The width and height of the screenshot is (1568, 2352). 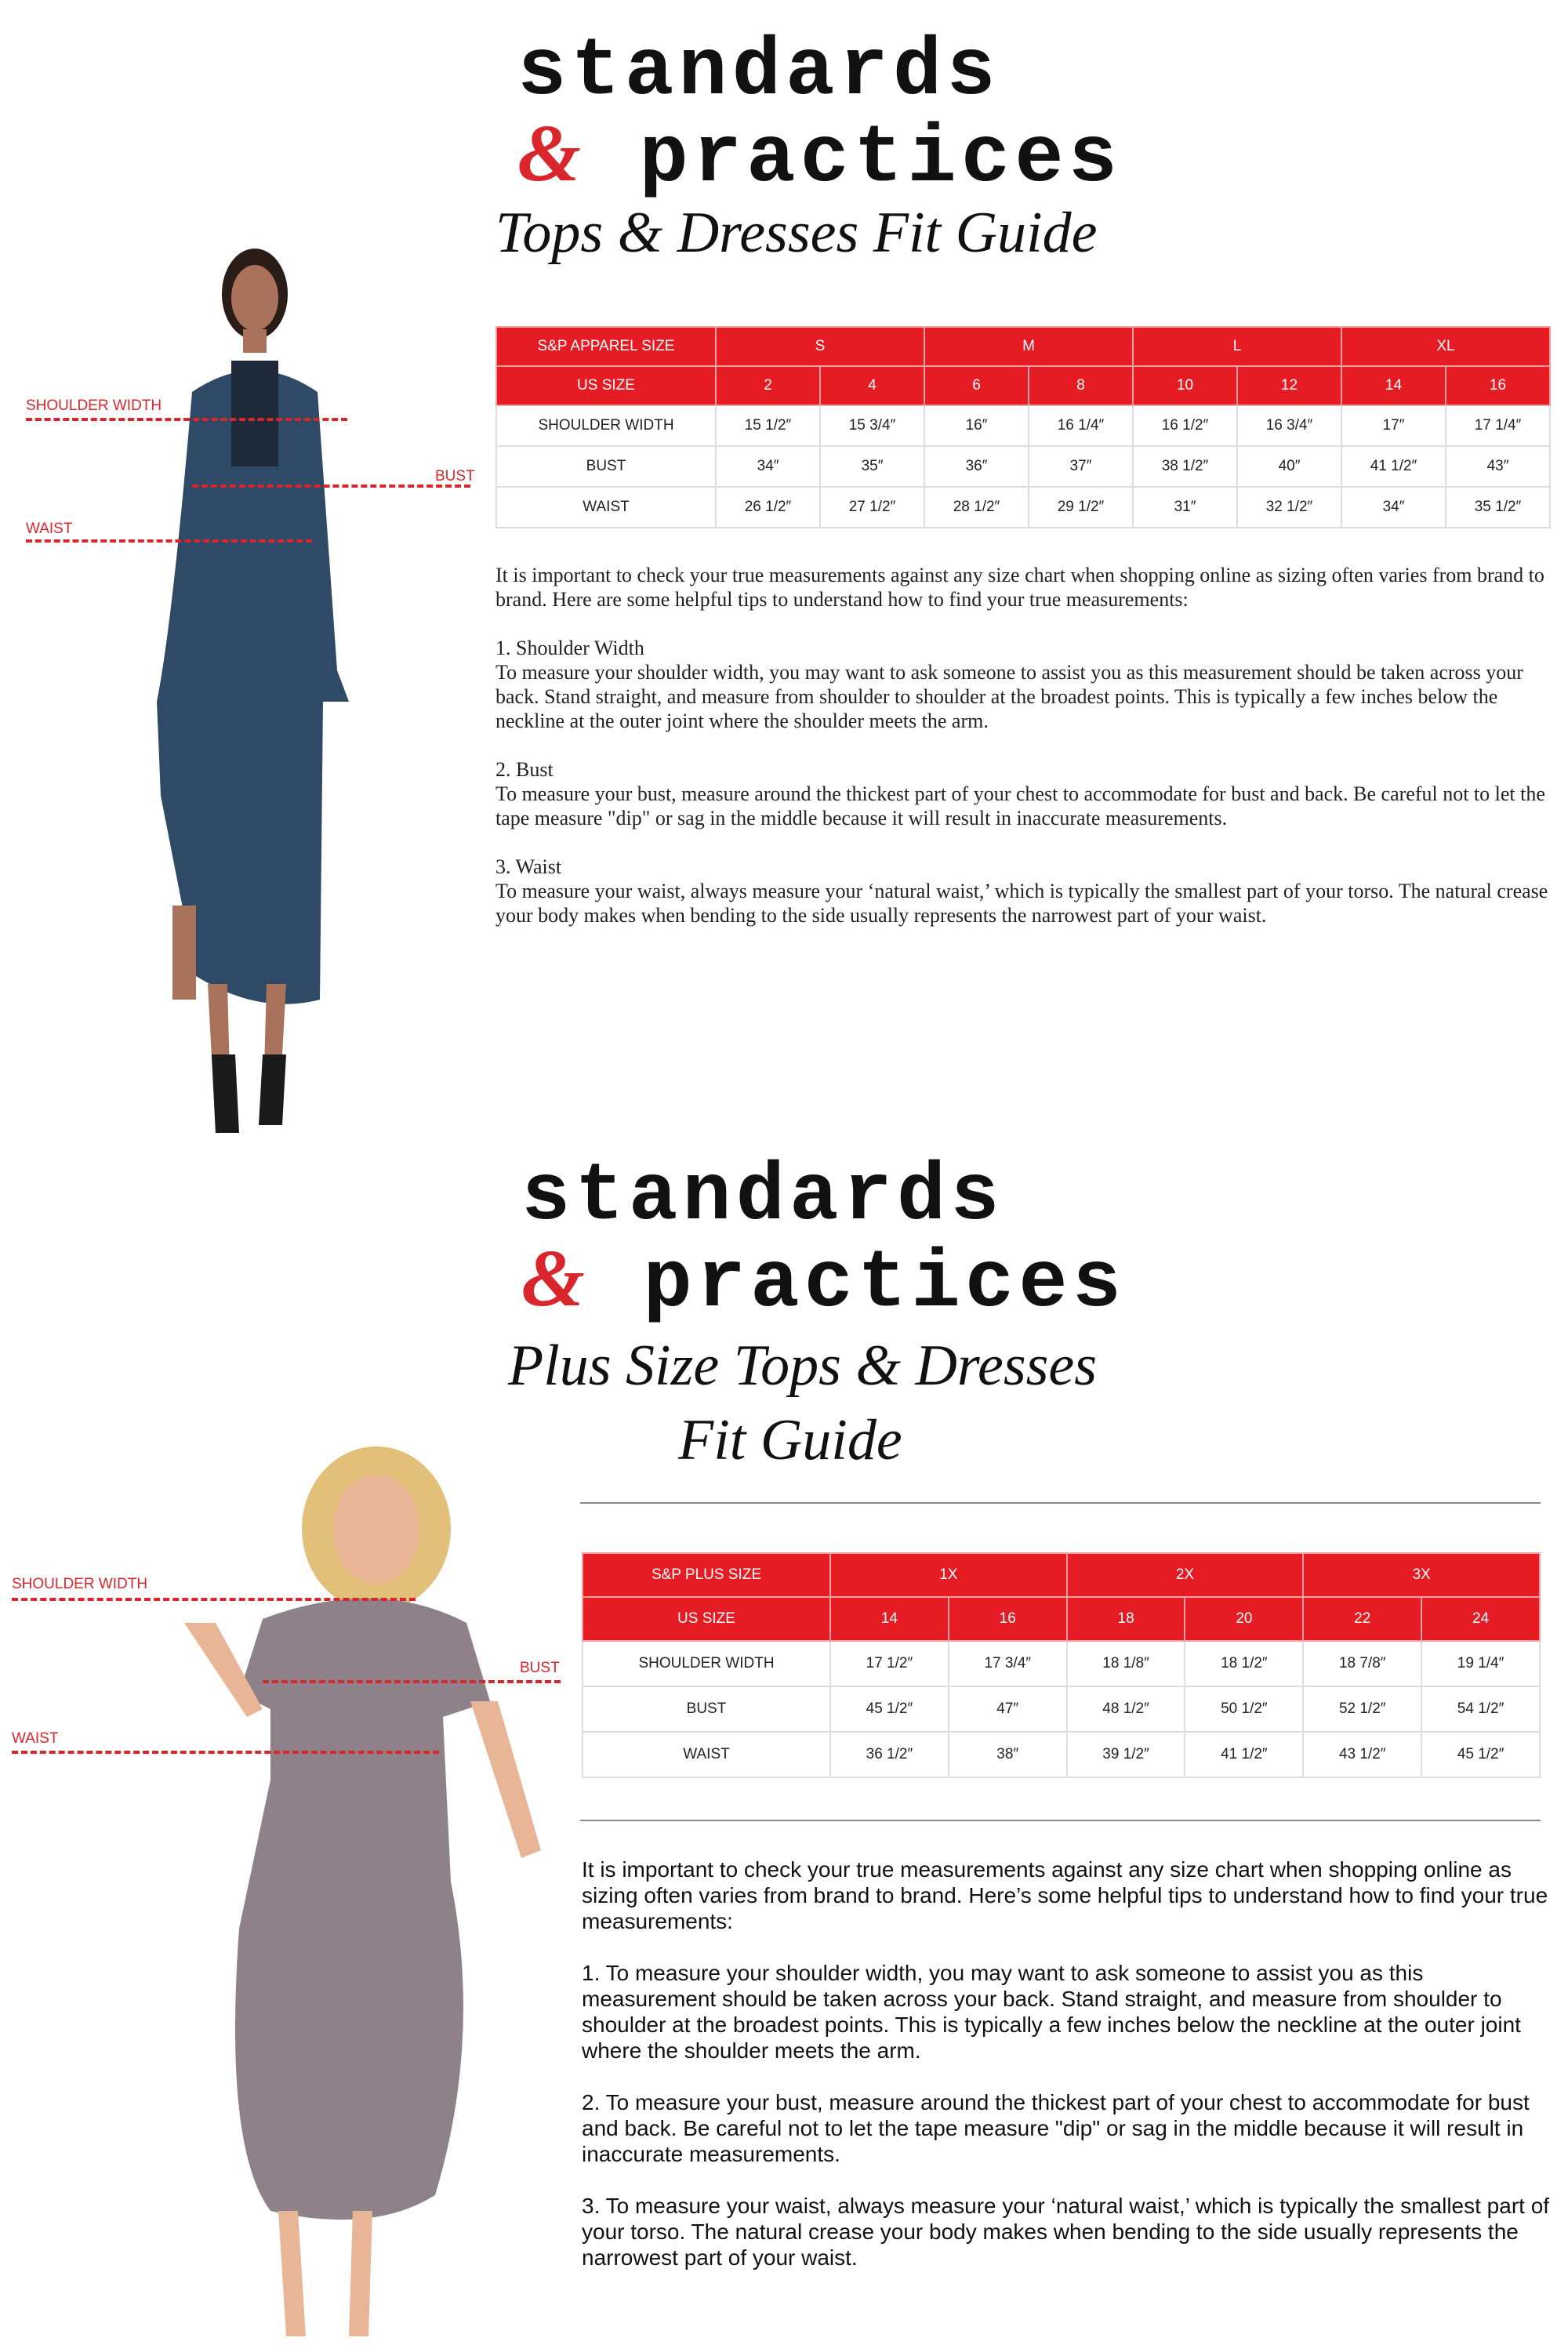 What do you see at coordinates (1393, 426) in the screenshot?
I see `measurement-cell: 17″` at bounding box center [1393, 426].